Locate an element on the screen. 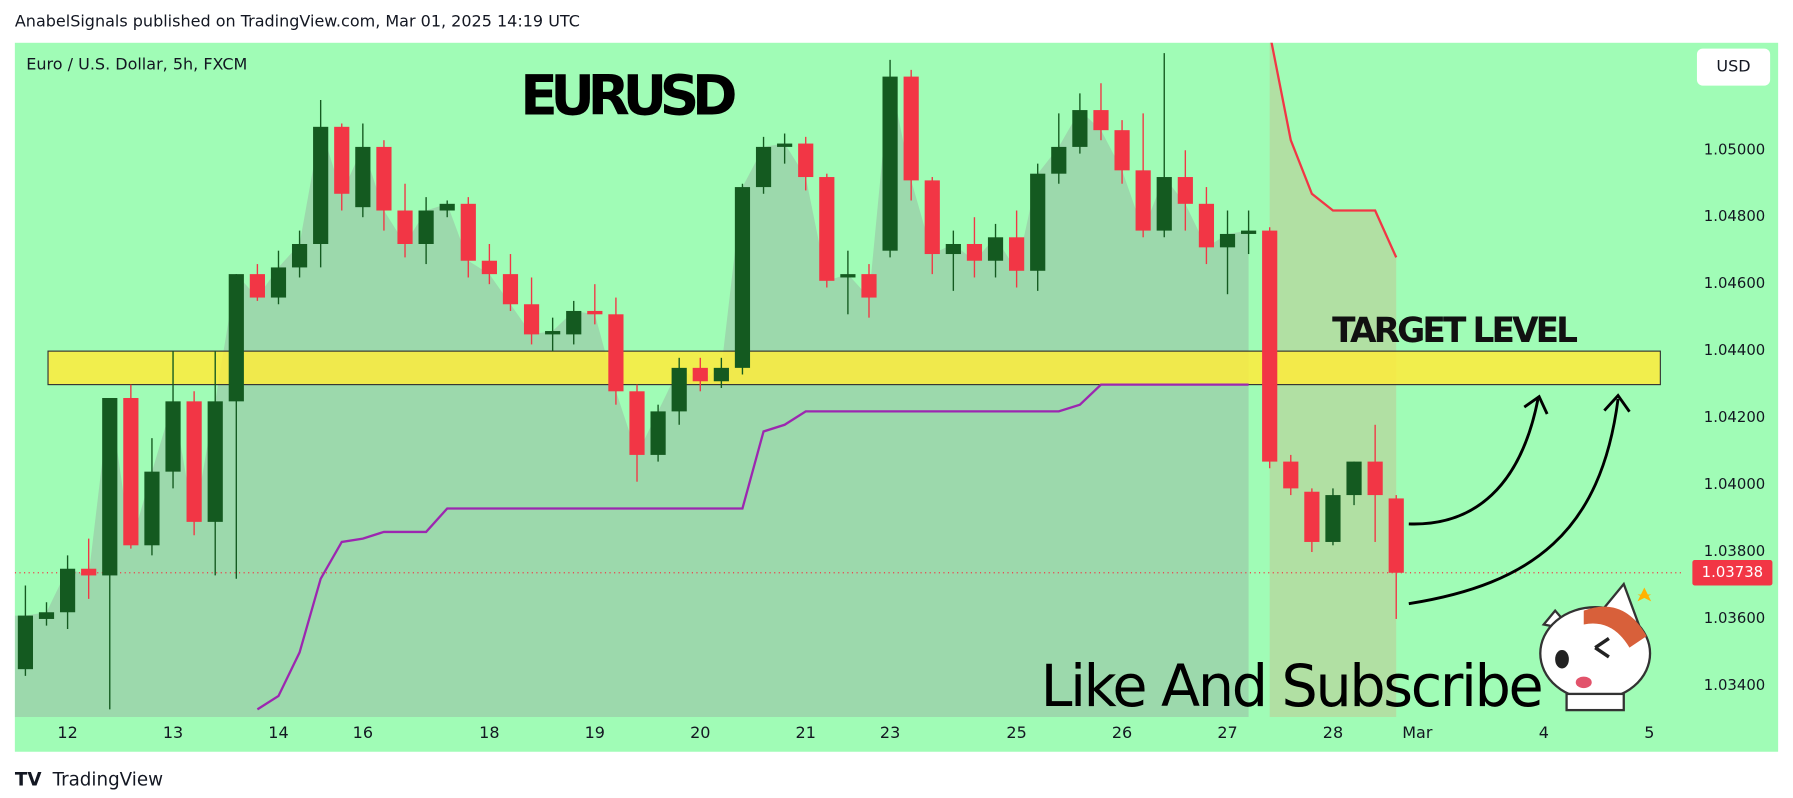 Image resolution: width=1793 pixels, height=798 pixels. currency-button is located at coordinates (1733, 67).